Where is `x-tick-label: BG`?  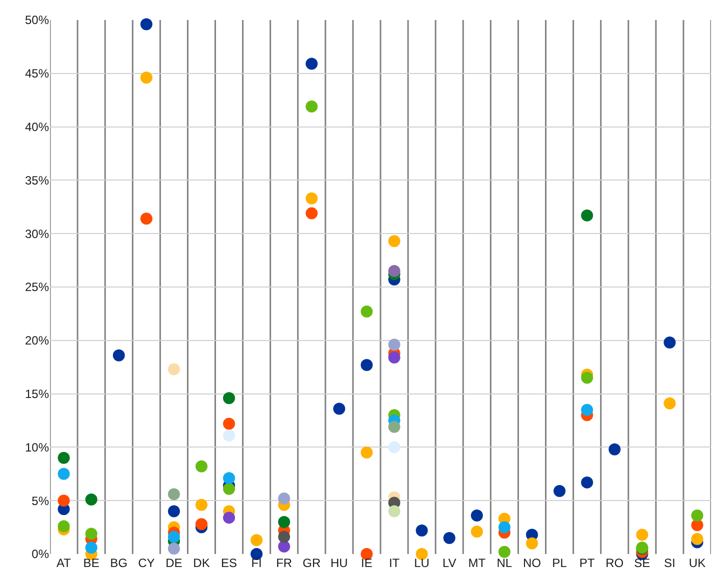
x-tick-label: BG is located at coordinates (119, 563).